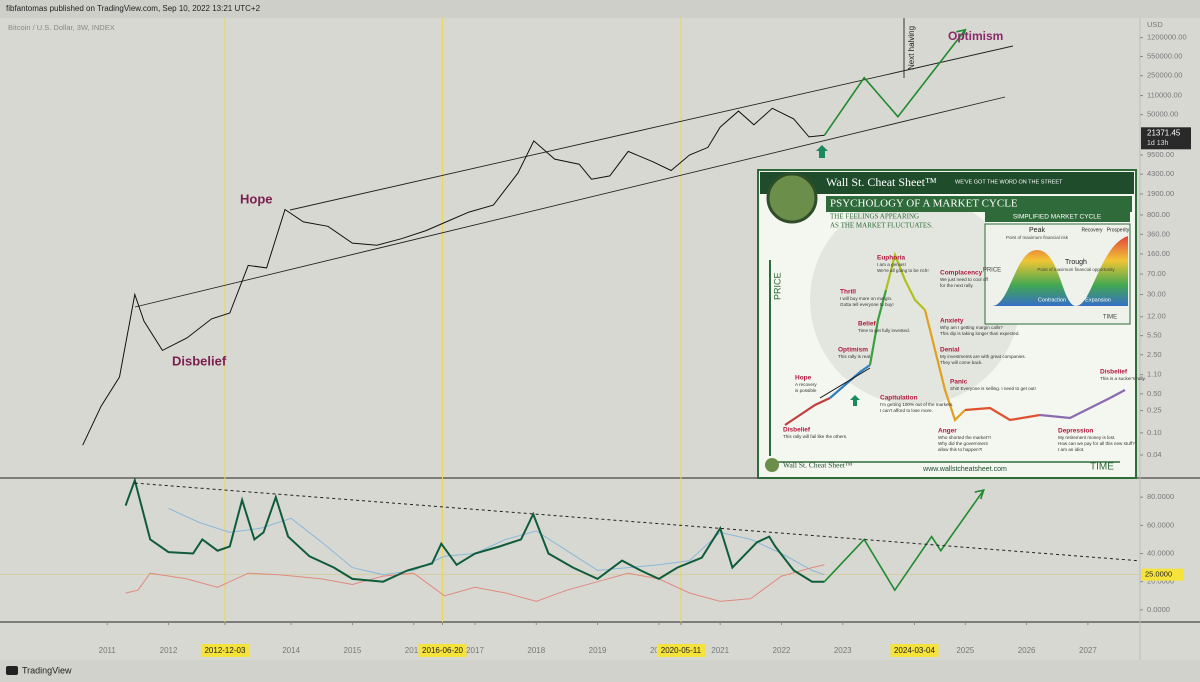 The image size is (1200, 682). Describe the element at coordinates (1037, 237) in the screenshot. I see `box-label: Point of maximum financial risk` at that location.